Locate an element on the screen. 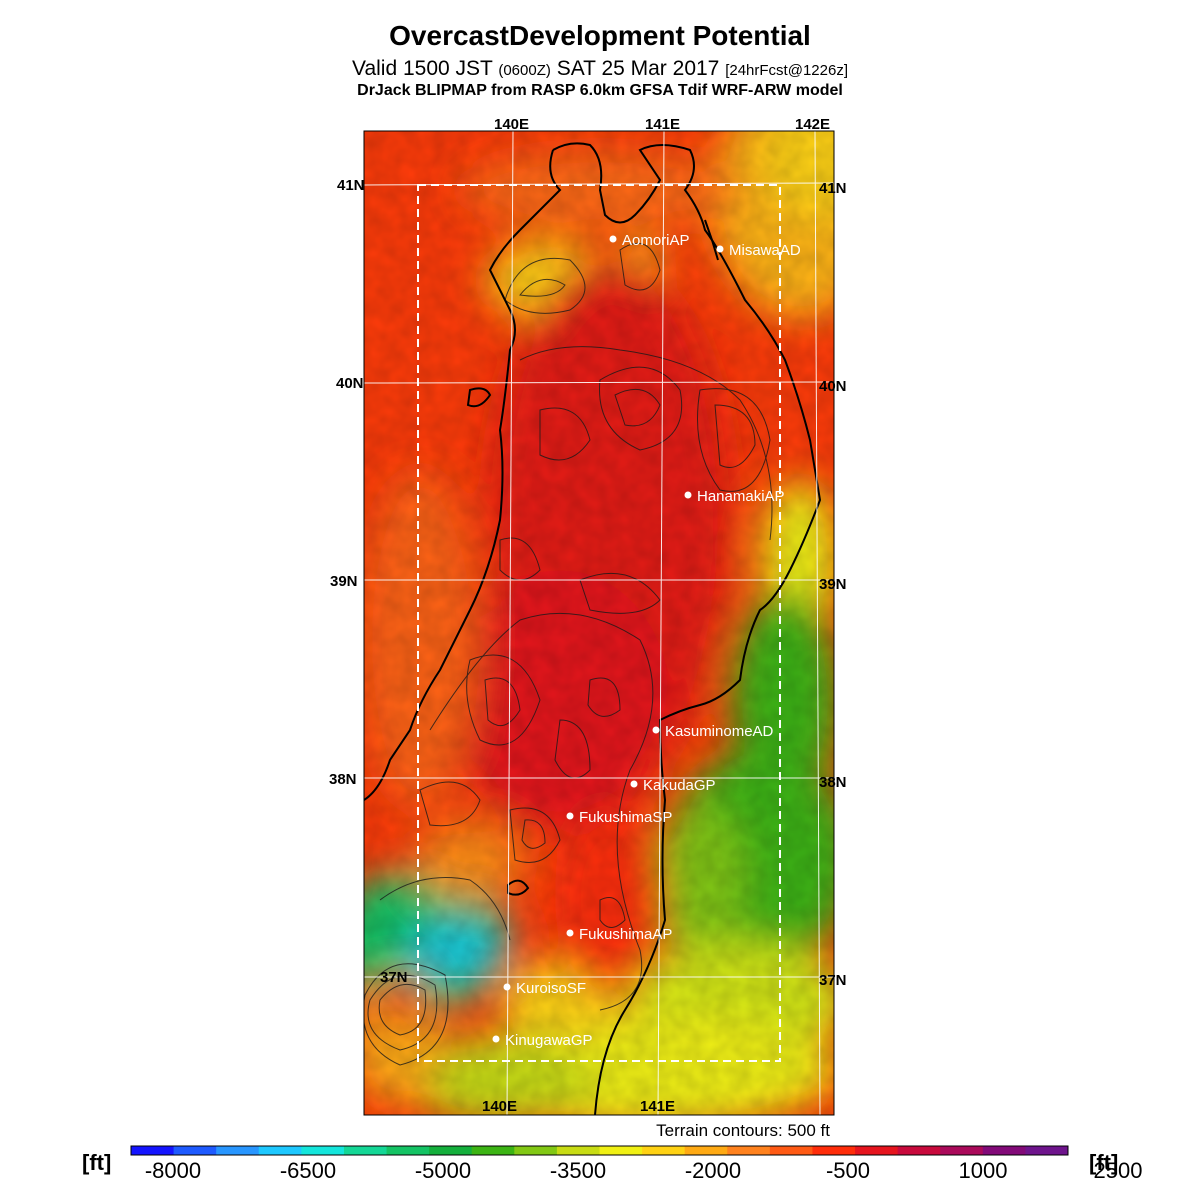  terrain-contour-note: Terrain contours: 500 ft is located at coordinates (743, 1130).